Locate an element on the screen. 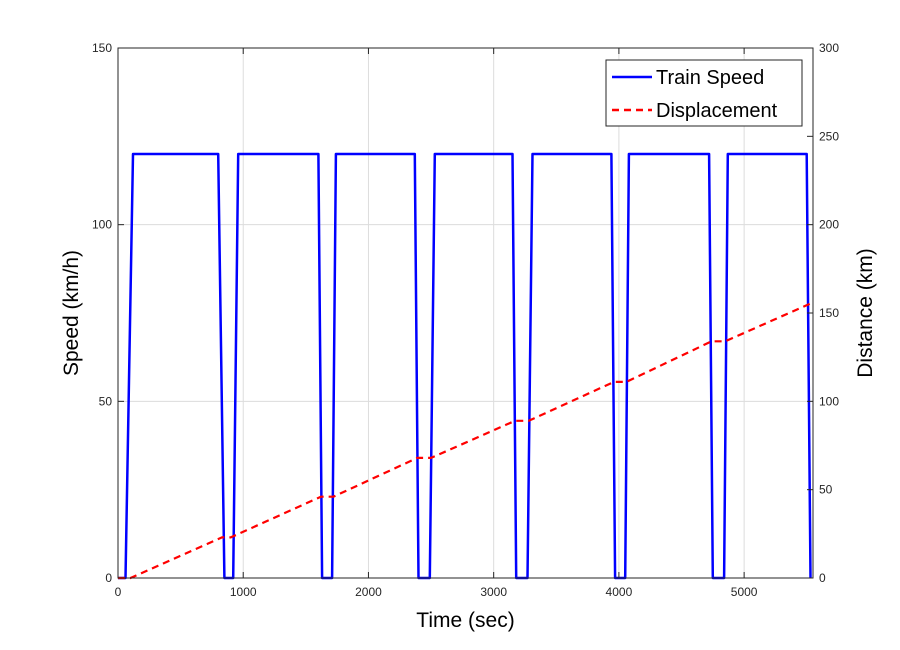 Image resolution: width=900 pixels, height=650 pixels. right-y-tick-label: 0 is located at coordinates (822, 578).